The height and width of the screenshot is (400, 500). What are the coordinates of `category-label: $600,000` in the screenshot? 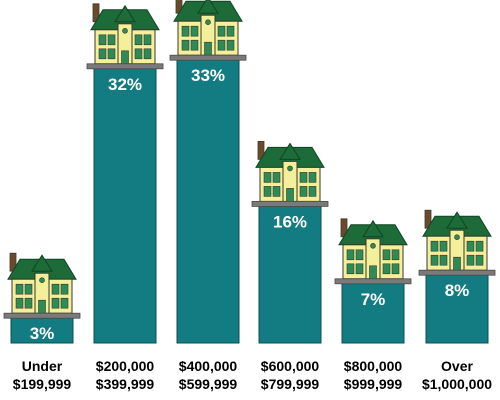 It's located at (290, 366).